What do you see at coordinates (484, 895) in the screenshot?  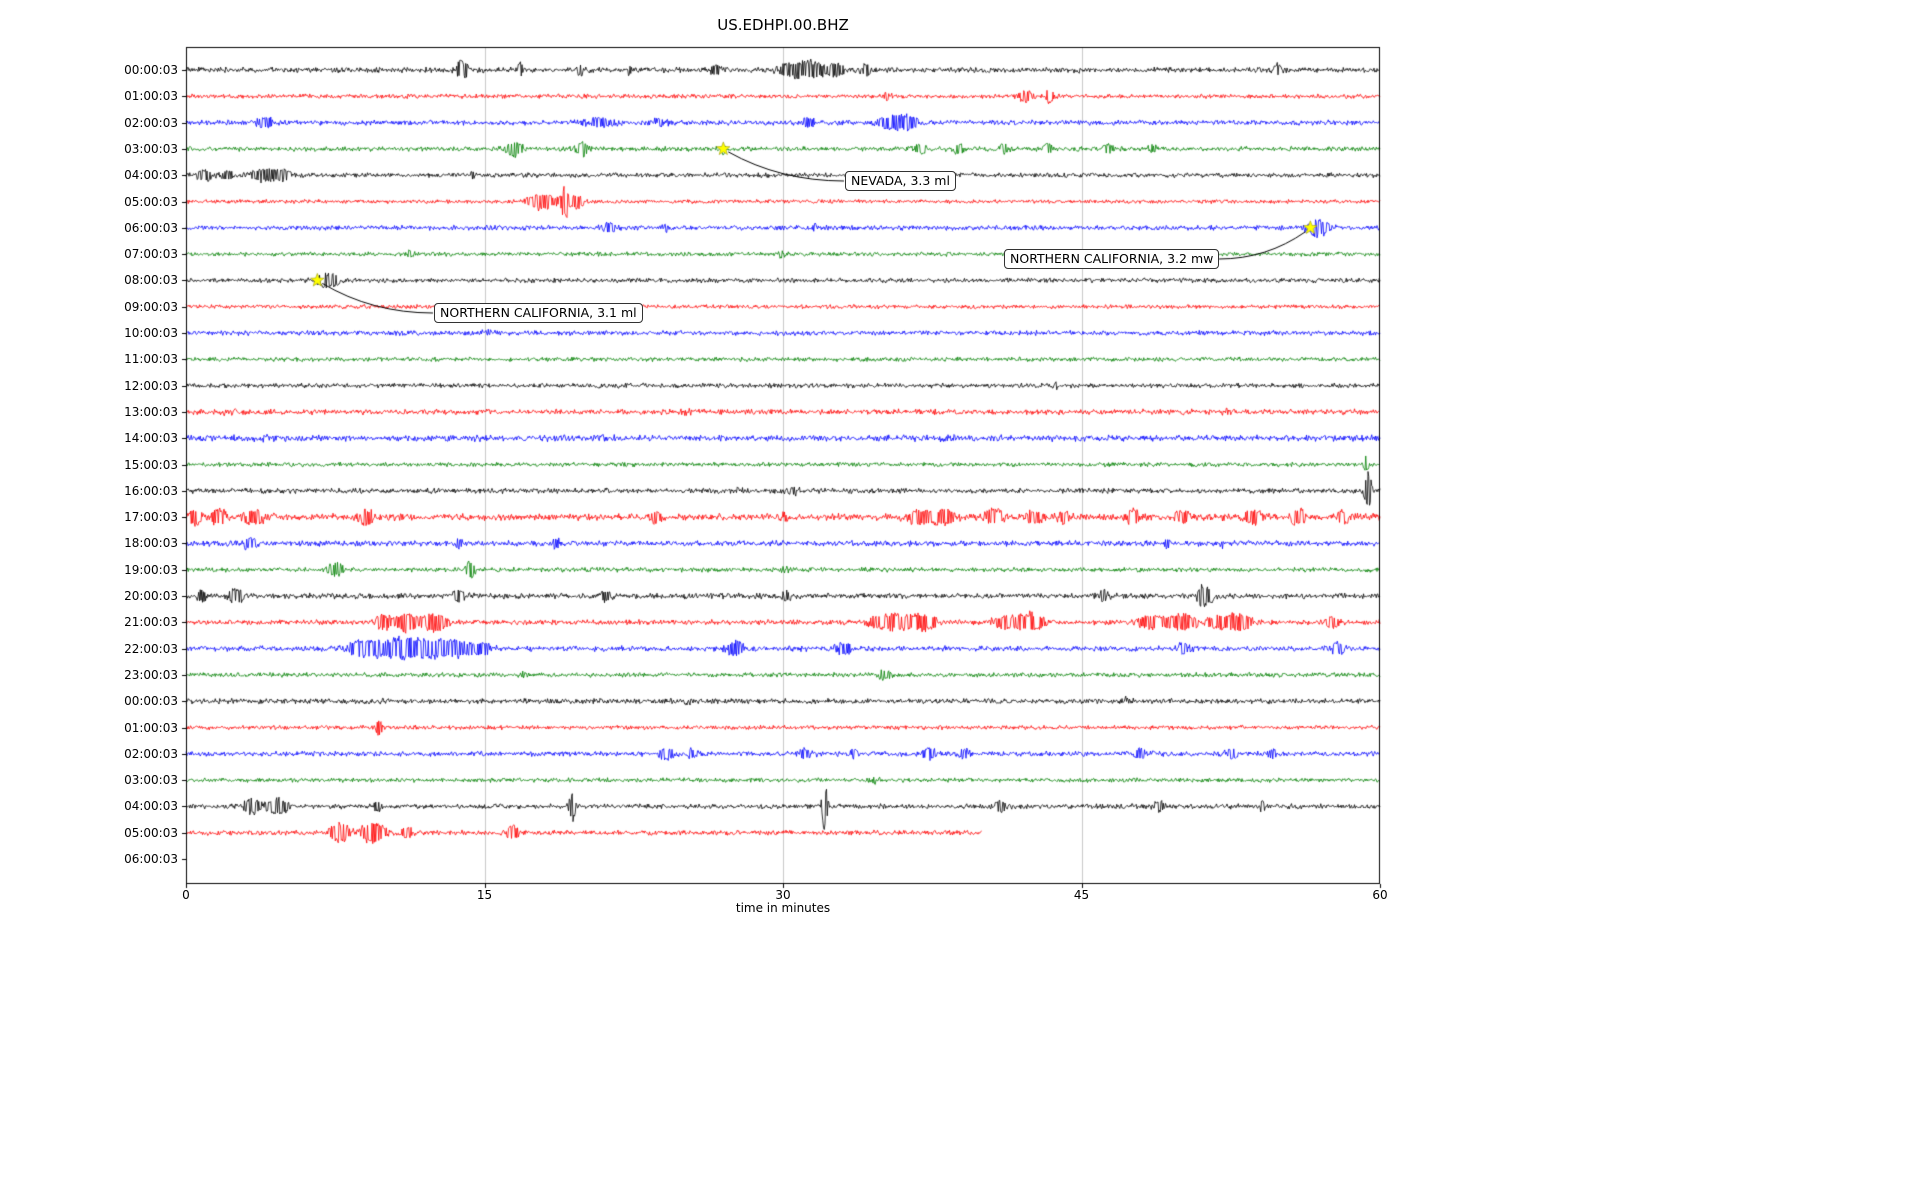 I see `x-tick-label: 15` at bounding box center [484, 895].